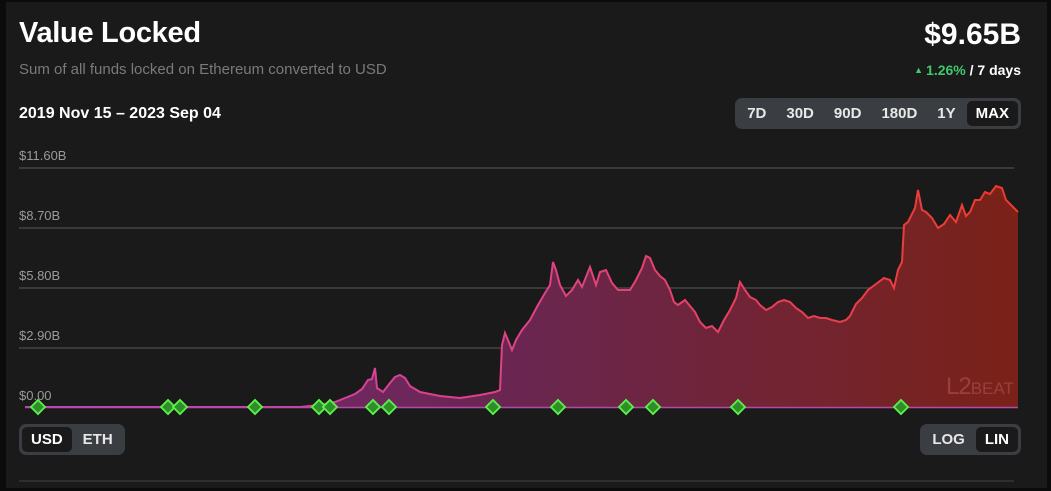  What do you see at coordinates (899, 113) in the screenshot?
I see `range-180d-button: 180D` at bounding box center [899, 113].